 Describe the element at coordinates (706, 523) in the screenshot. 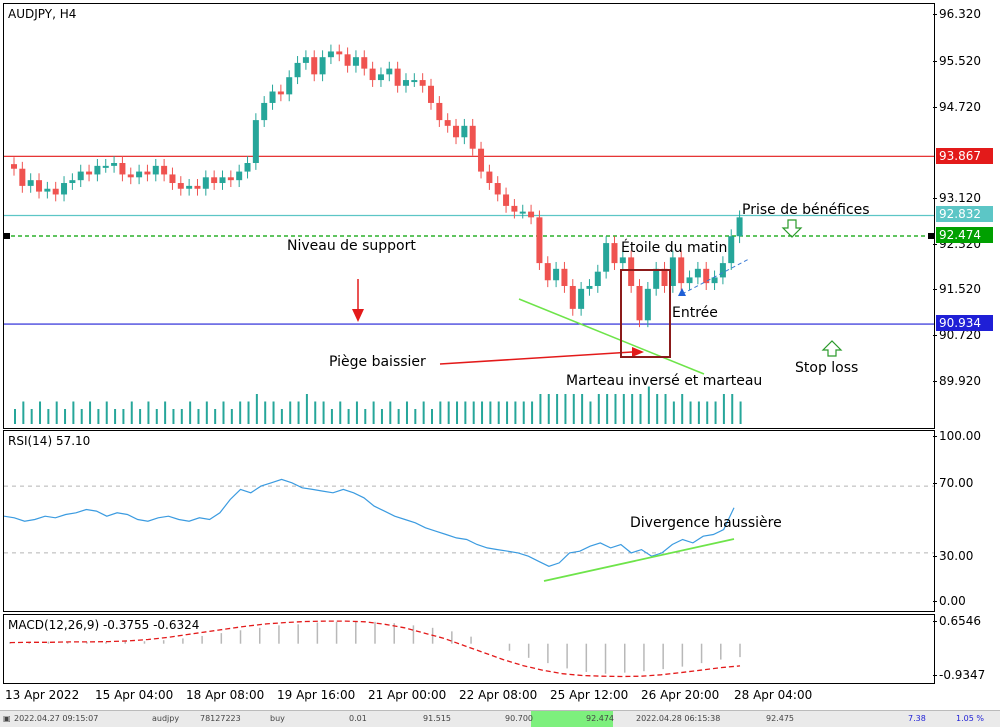

I see `bullish-divergence-label: Divergence haussière` at that location.